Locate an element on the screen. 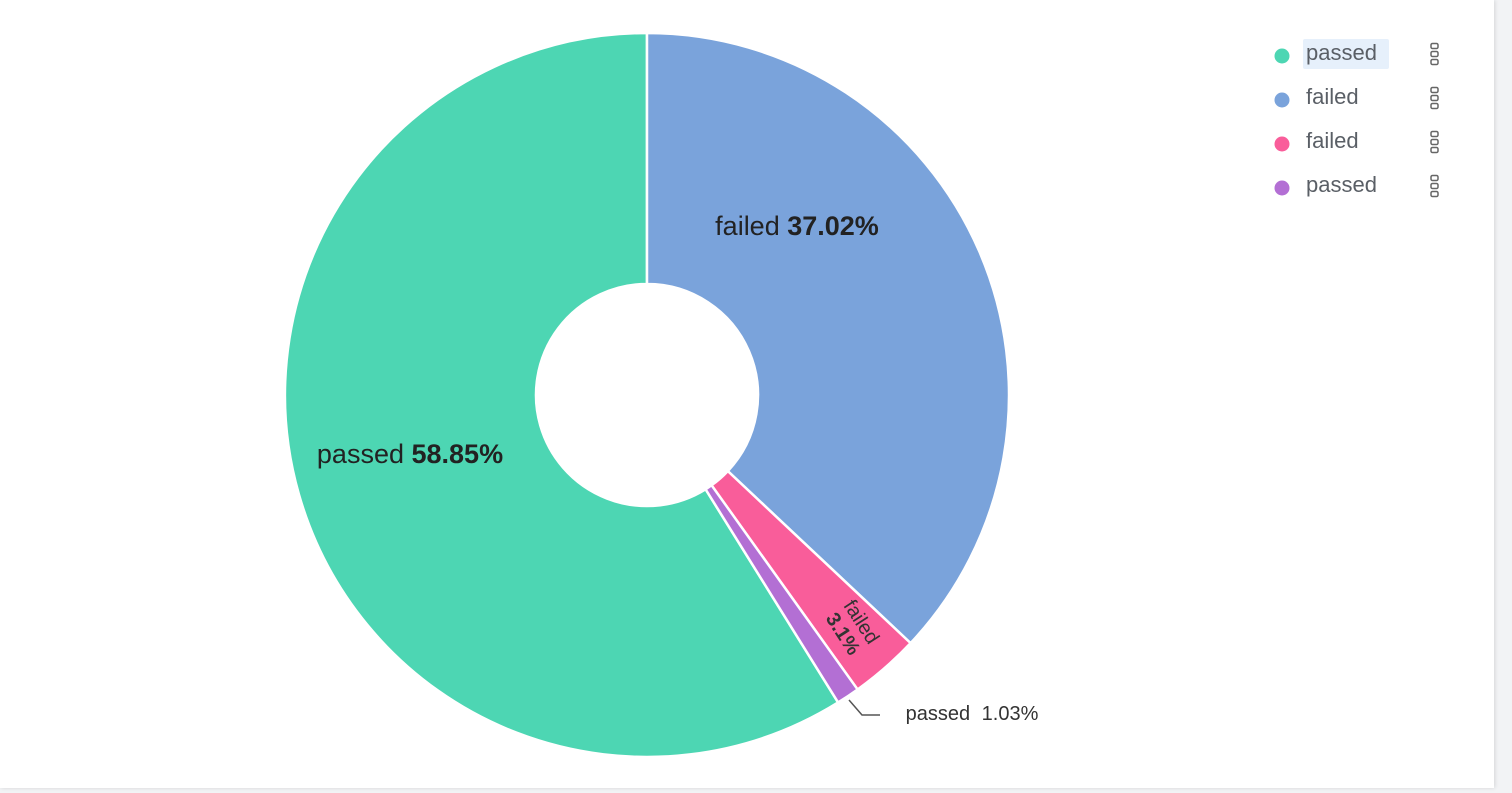  slice-label-name: failed is located at coordinates (747, 226).